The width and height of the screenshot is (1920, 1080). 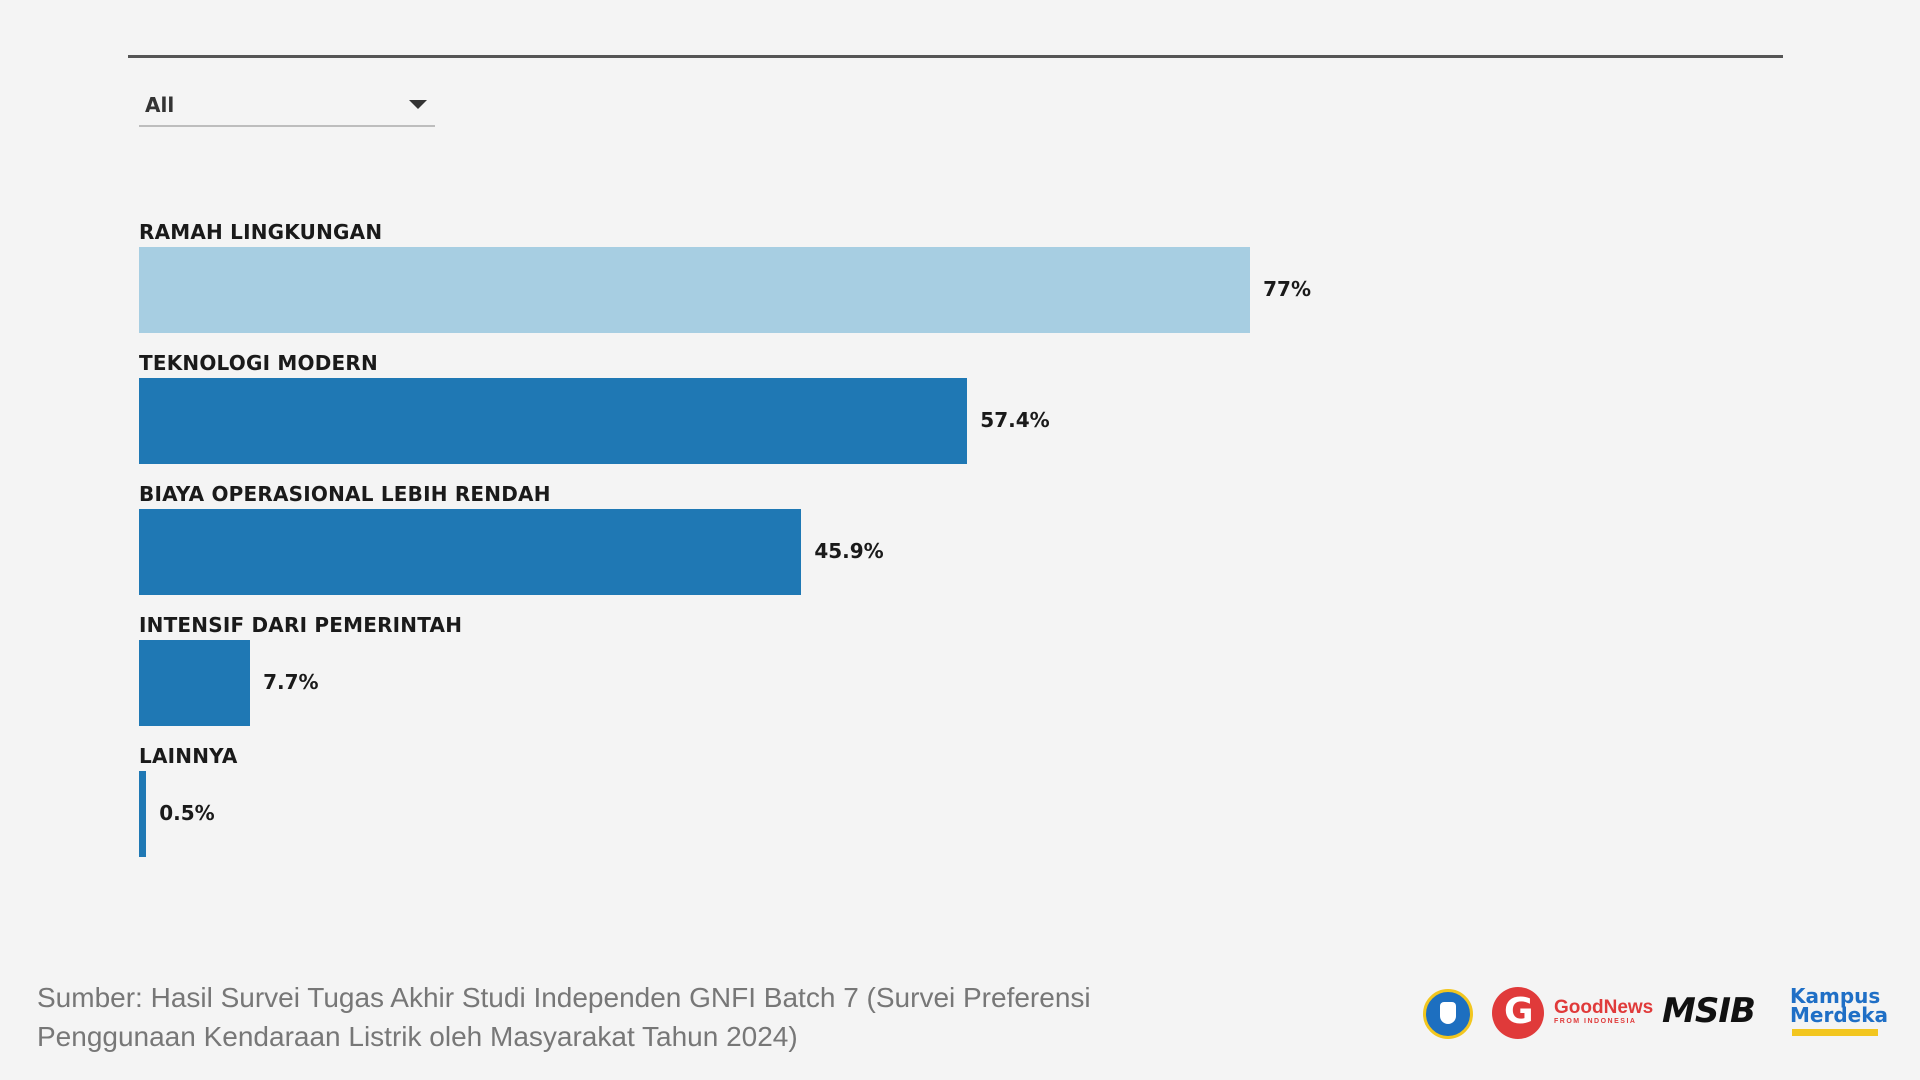 I want to click on gnfi-logo-text: GoodNews FROM INDONESIA, so click(x=1604, y=1012).